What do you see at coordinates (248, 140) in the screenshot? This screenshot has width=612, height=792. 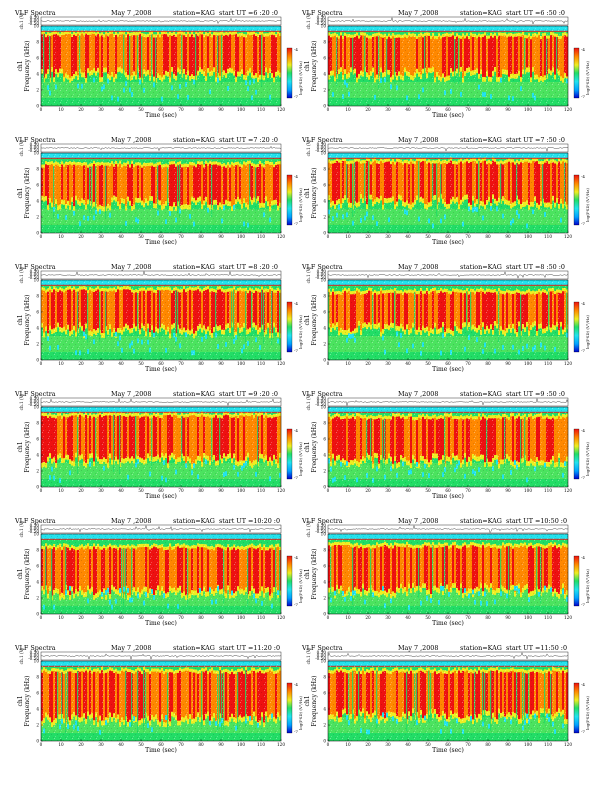 I see `panel-title-start: start UT =7 :20 :0` at bounding box center [248, 140].